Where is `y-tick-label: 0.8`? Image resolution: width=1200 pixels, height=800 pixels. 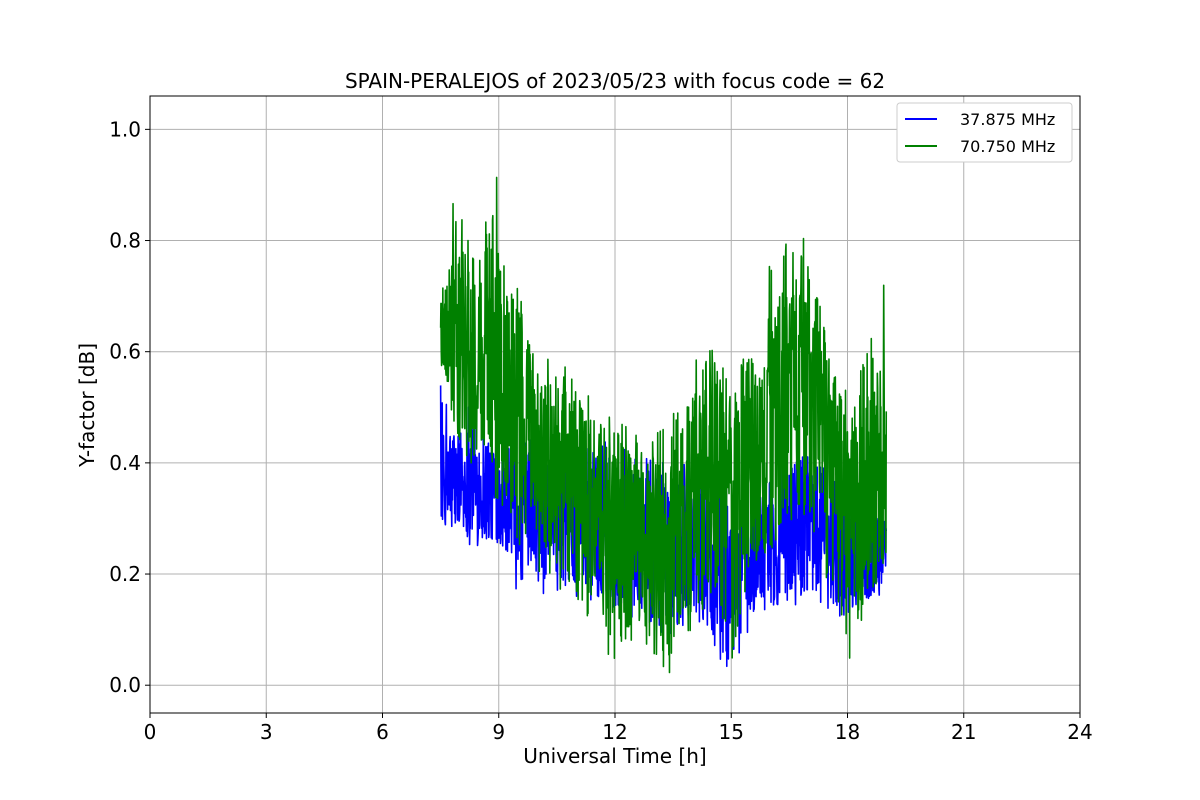 y-tick-label: 0.8 is located at coordinates (125, 241).